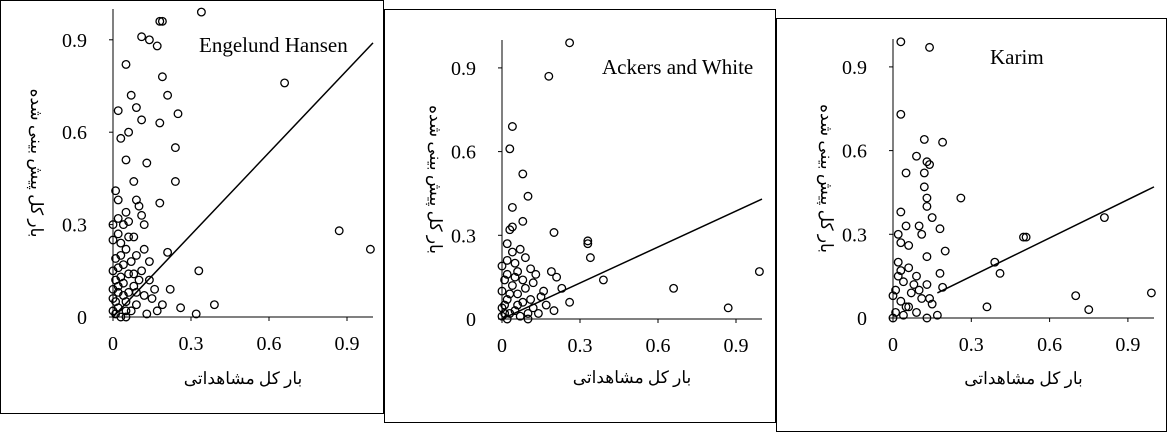 The height and width of the screenshot is (432, 1167). What do you see at coordinates (74, 133) in the screenshot?
I see `y-tick-label: 0.6` at bounding box center [74, 133].